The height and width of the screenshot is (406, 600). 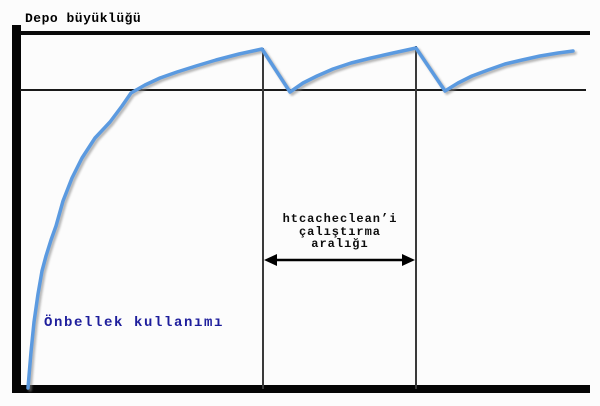 I want to click on y-axis, so click(x=16, y=209).